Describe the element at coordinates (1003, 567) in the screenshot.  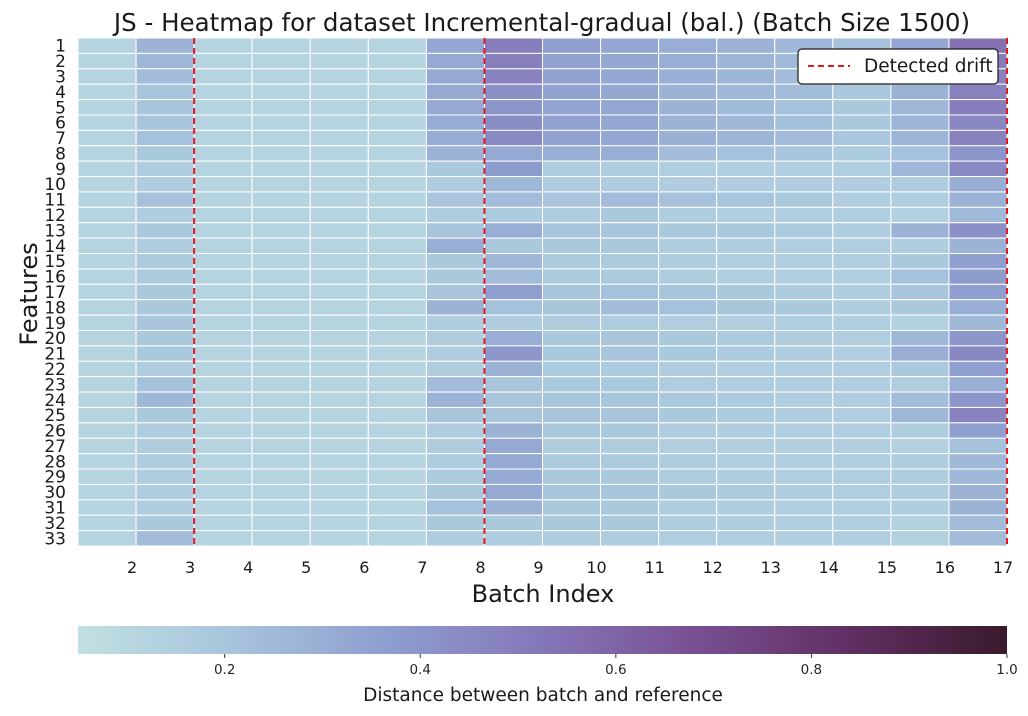
I see `x-tick-label: 17` at that location.